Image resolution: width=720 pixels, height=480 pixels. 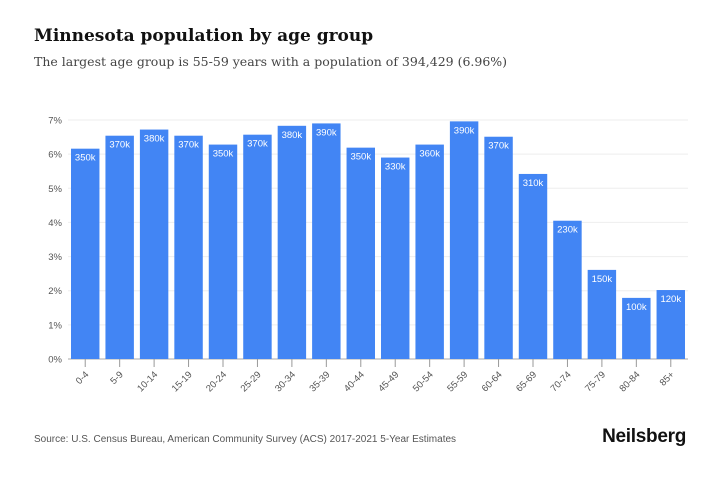 I want to click on x-tick-label: 55-59, so click(x=457, y=381).